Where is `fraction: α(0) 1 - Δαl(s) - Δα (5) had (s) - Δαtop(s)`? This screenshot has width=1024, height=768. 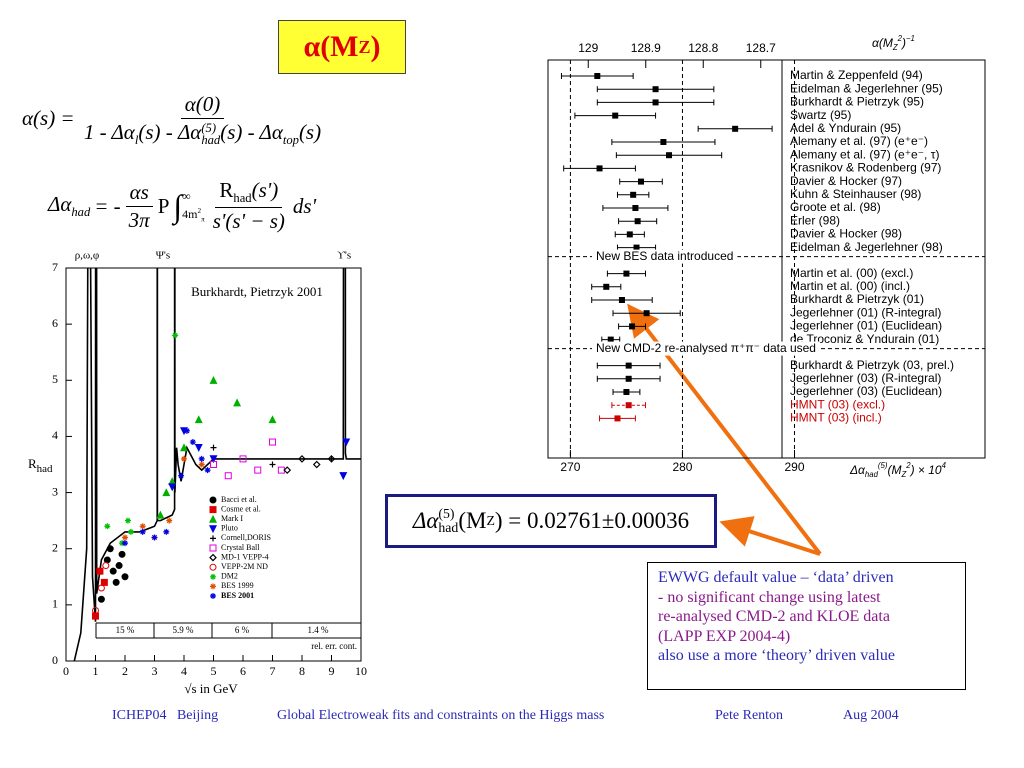
fraction: α(0) 1 - Δαl(s) - Δα (5) had (s) - Δαtop(s) is located at coordinates (202, 120).